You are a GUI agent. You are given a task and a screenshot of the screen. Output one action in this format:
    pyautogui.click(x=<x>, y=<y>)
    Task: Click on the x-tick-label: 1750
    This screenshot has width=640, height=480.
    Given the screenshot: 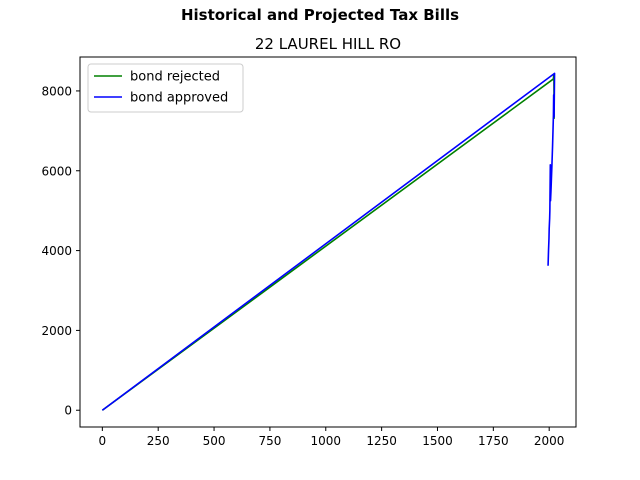 What is the action you would take?
    pyautogui.click(x=493, y=441)
    